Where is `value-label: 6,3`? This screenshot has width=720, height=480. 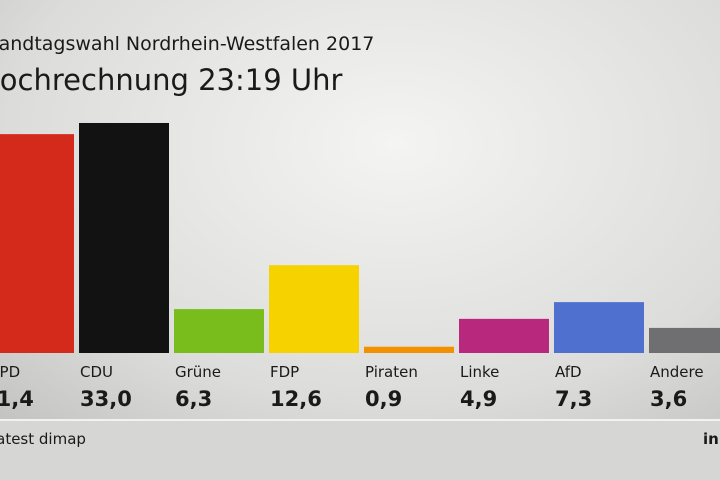 value-label: 6,3 is located at coordinates (193, 399).